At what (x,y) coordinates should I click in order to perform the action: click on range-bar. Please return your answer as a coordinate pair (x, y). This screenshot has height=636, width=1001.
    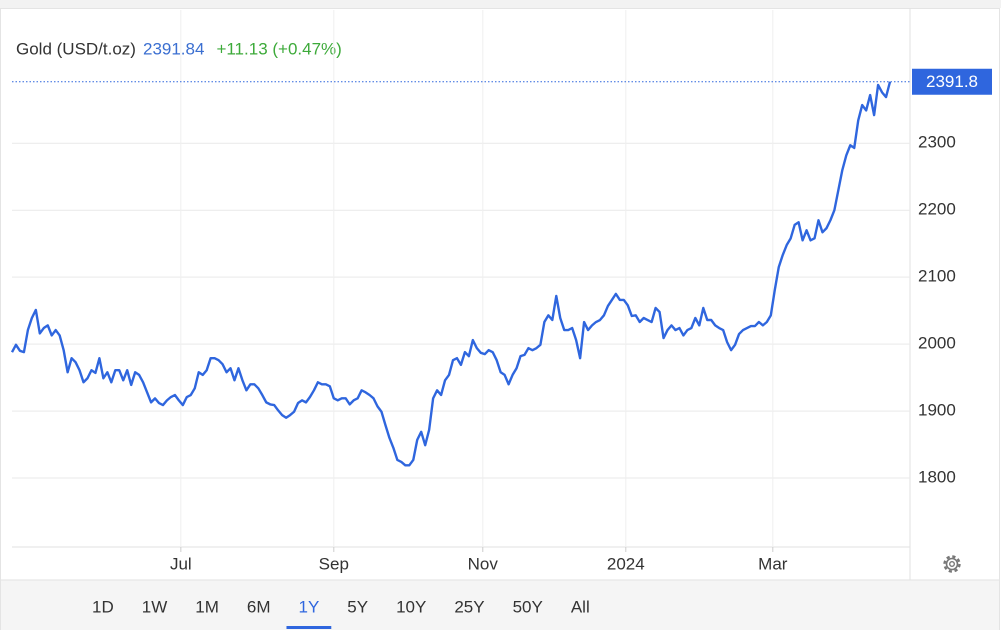
    Looking at the image, I should click on (500, 605).